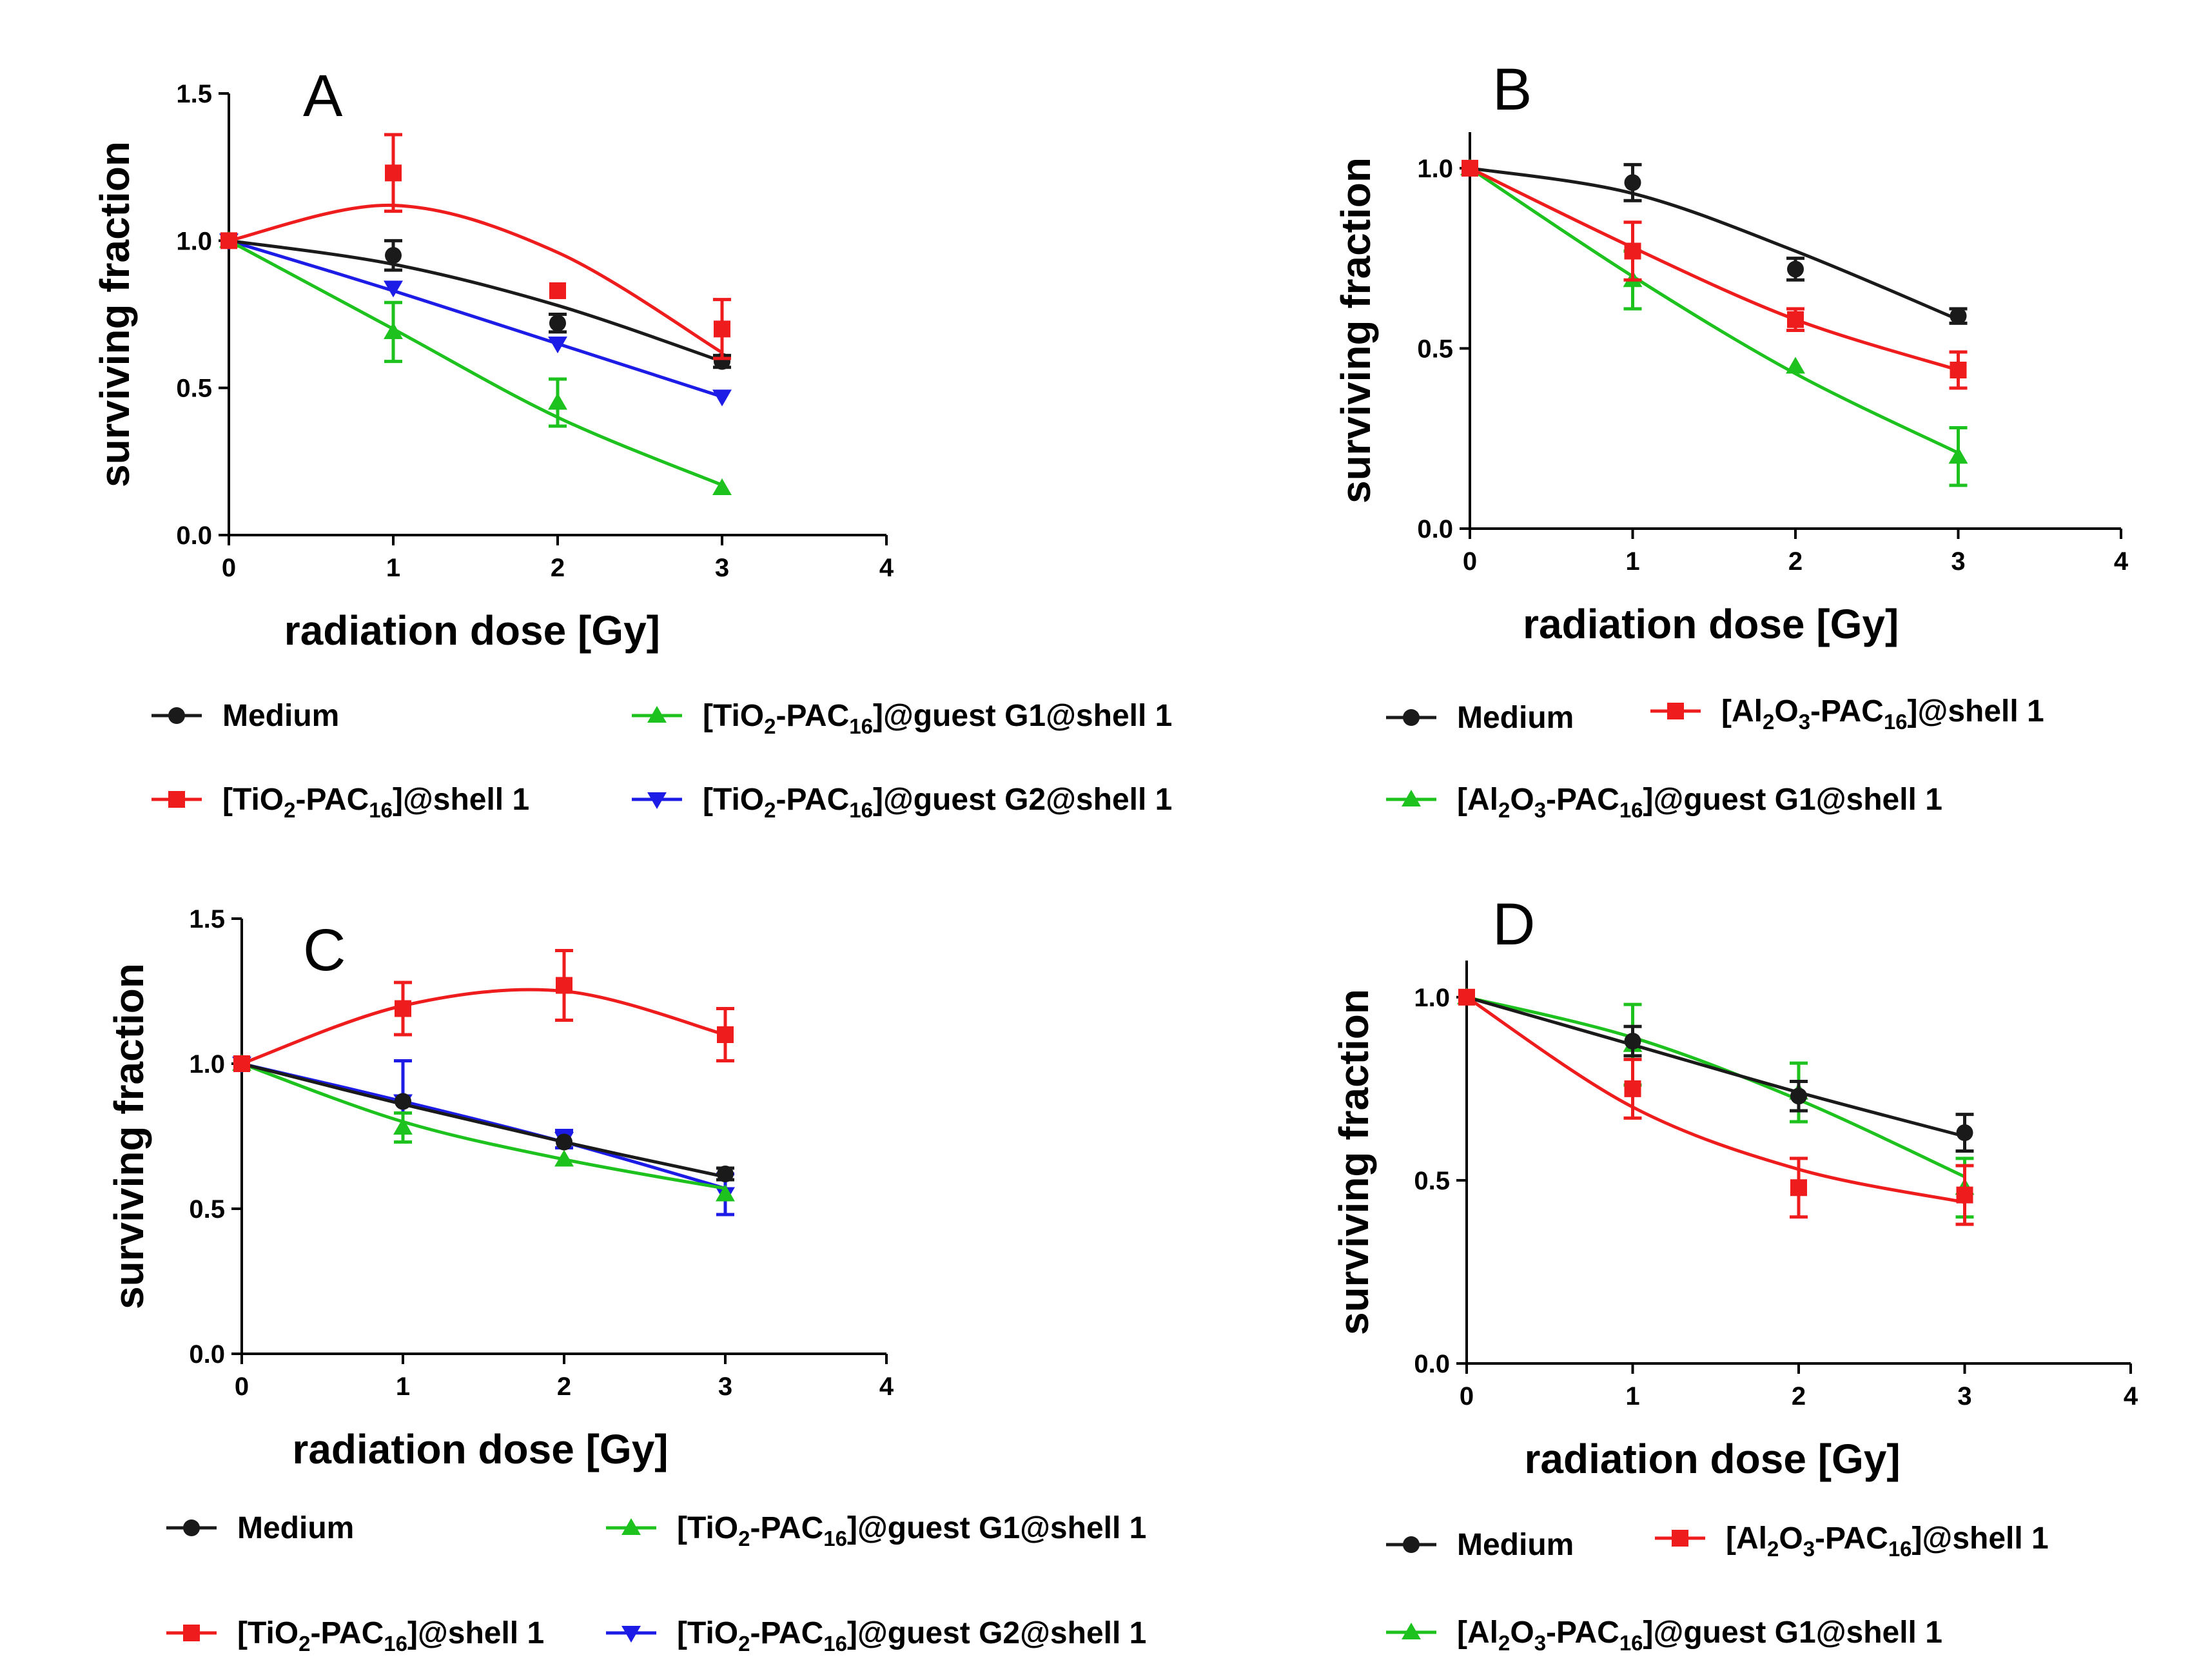  What do you see at coordinates (722, 568) in the screenshot?
I see `x-tick-label: 3` at bounding box center [722, 568].